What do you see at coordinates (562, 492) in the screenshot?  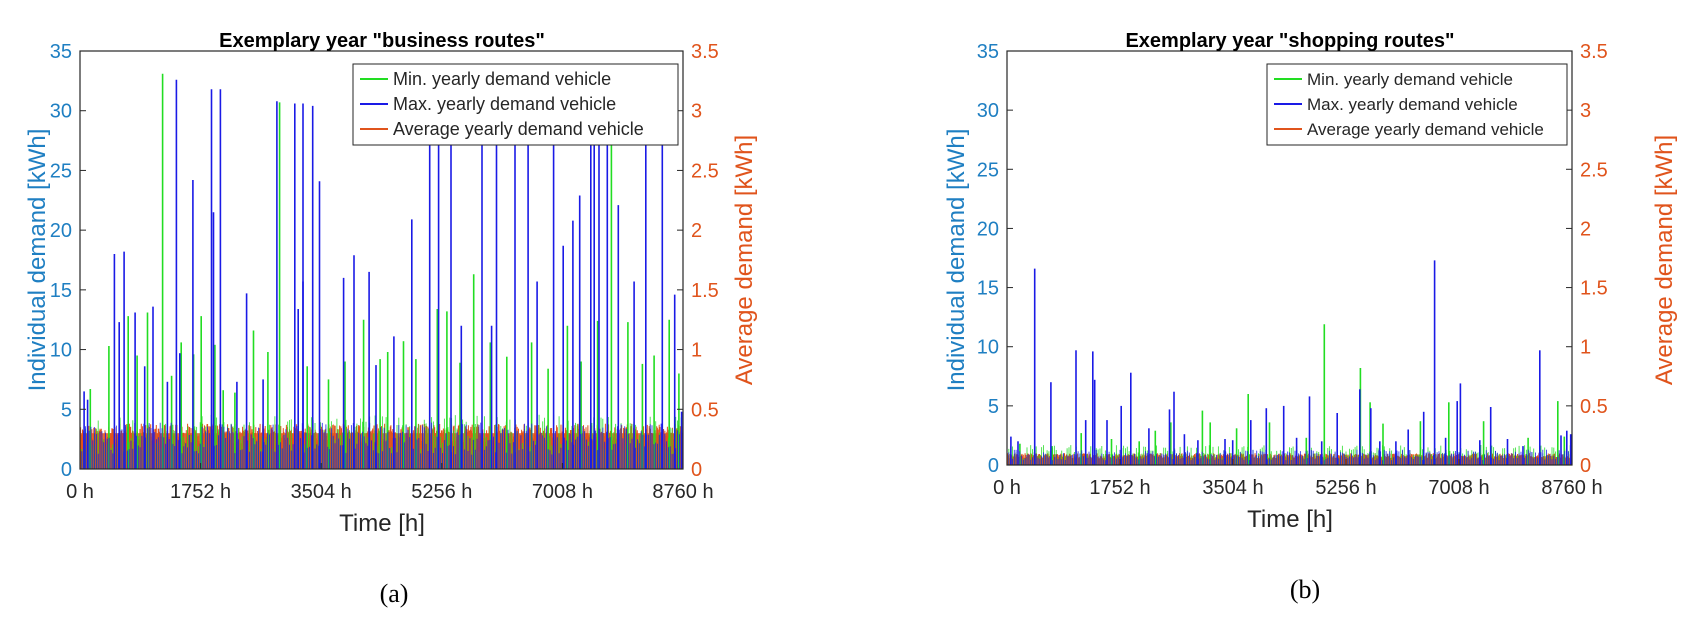 I see `chart-a-xtick-4: 7008 h` at bounding box center [562, 492].